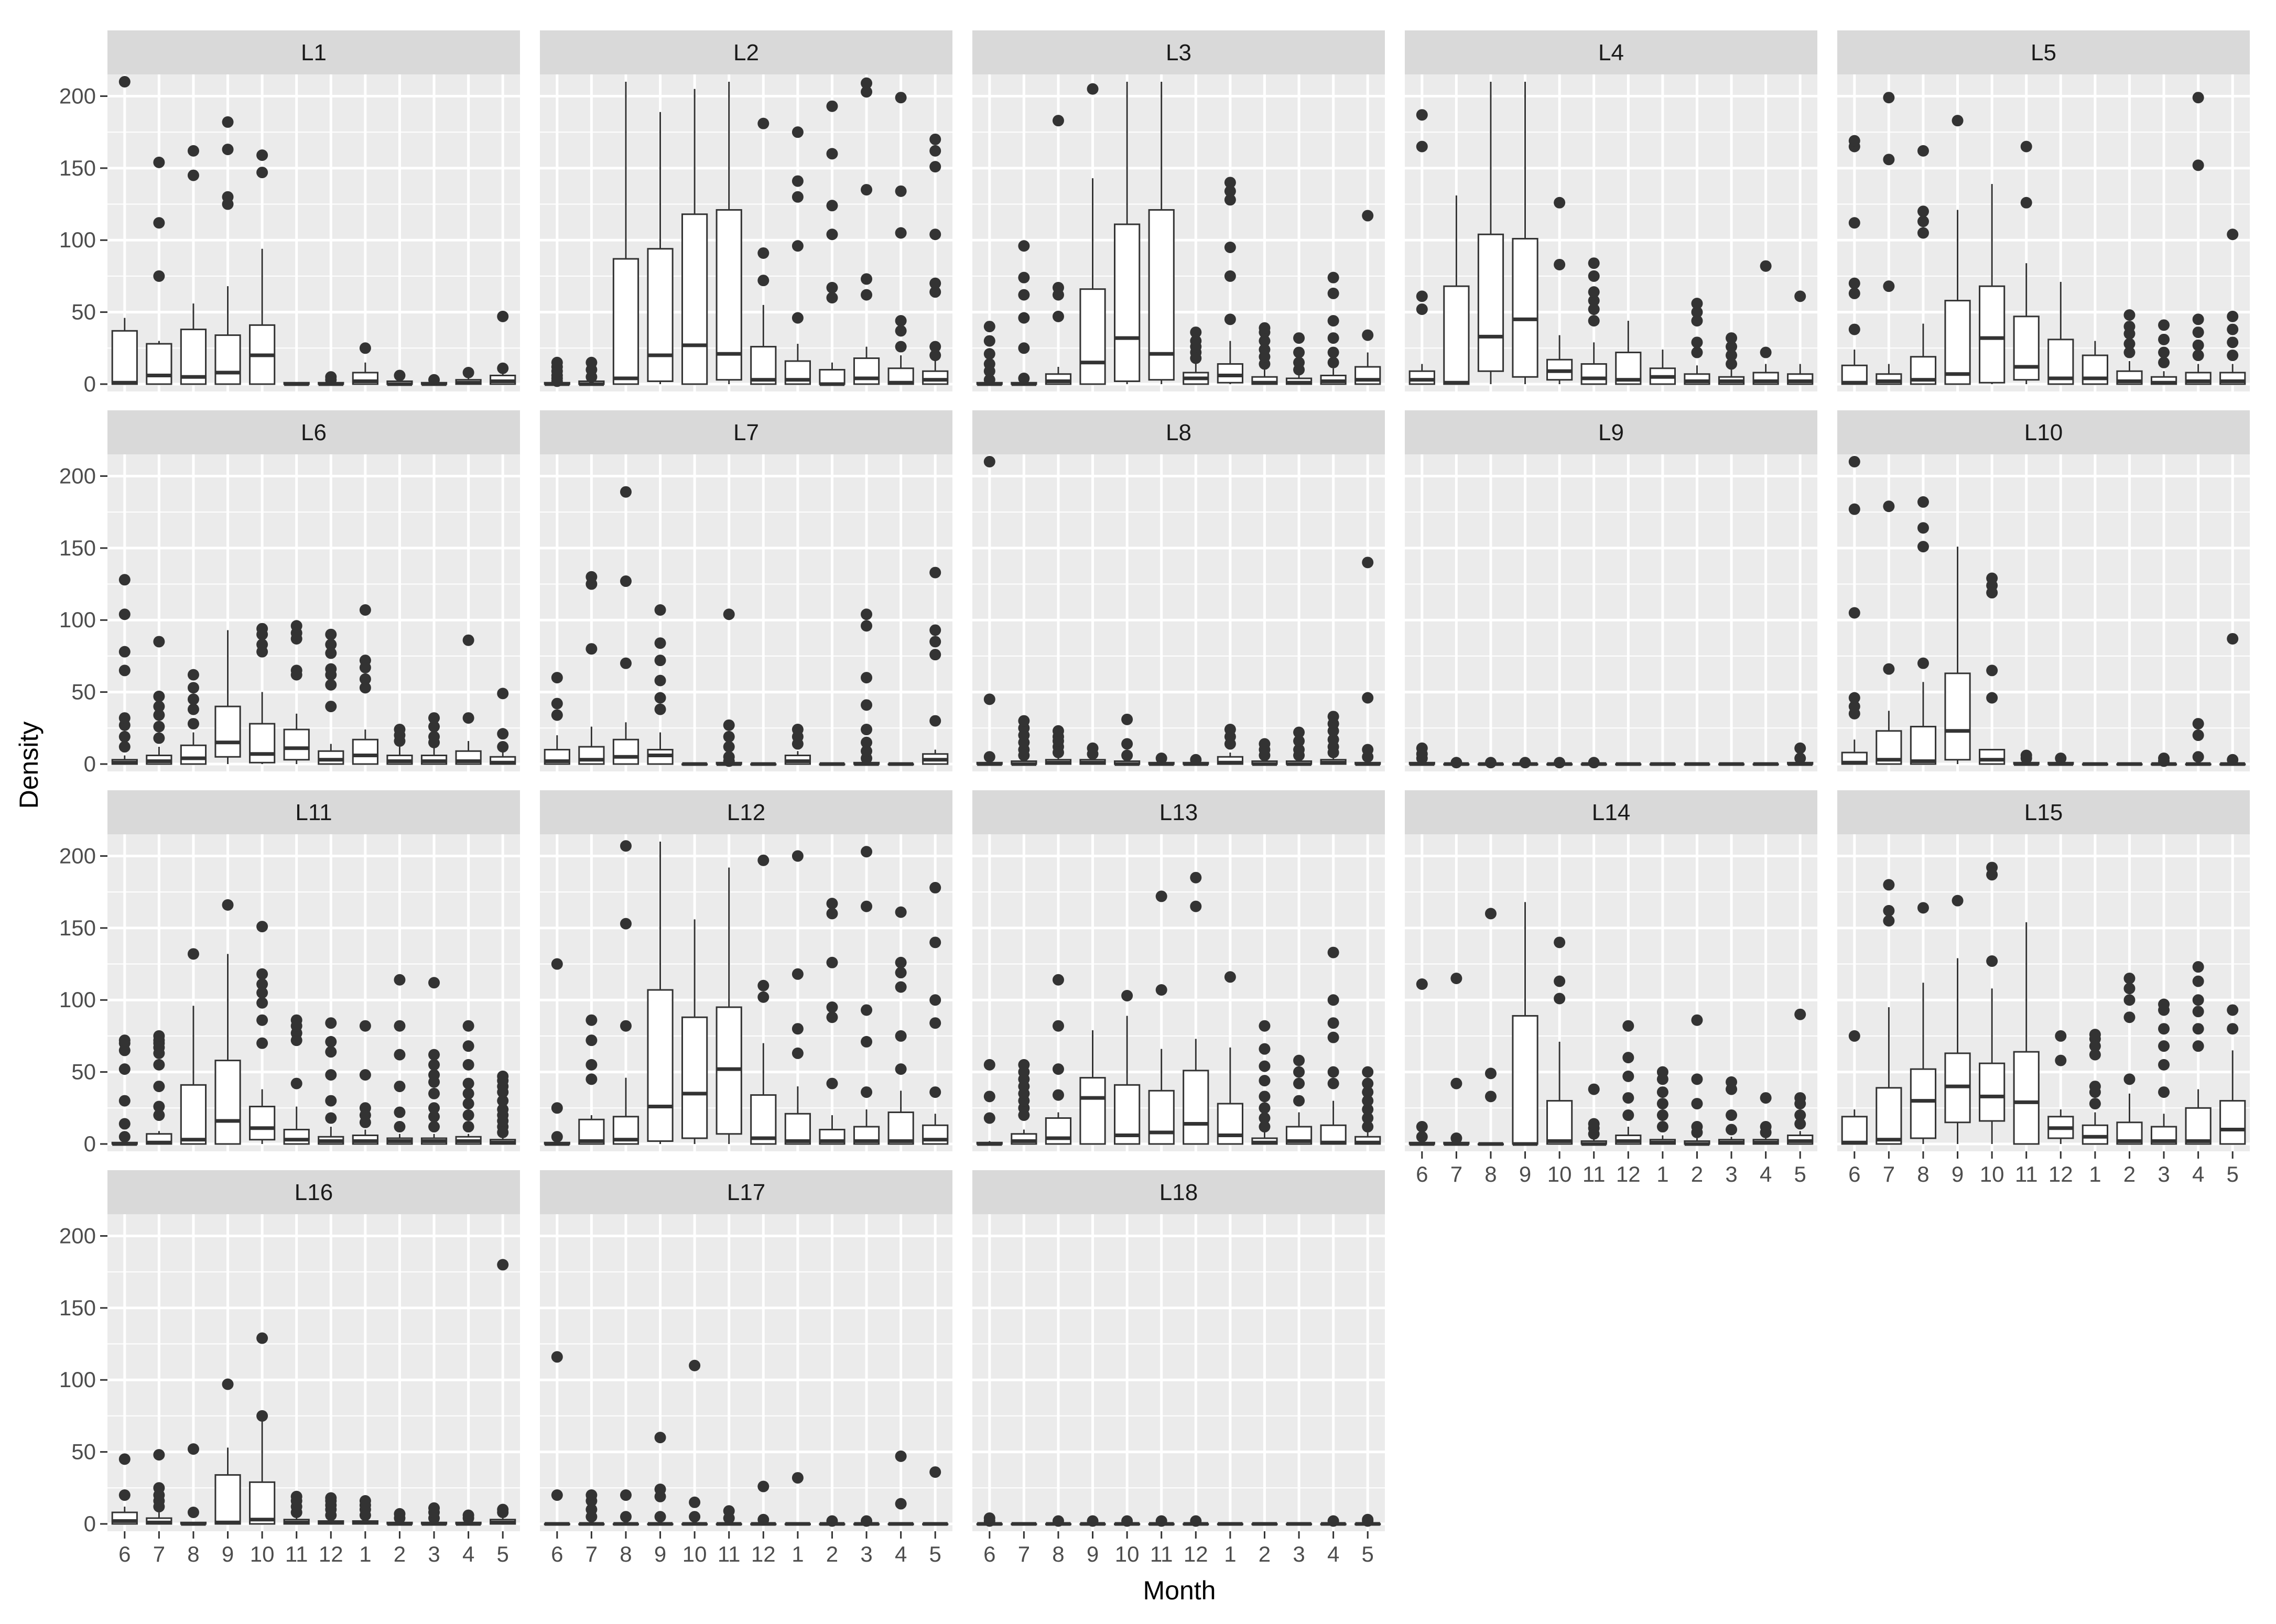 The height and width of the screenshot is (1624, 2276). What do you see at coordinates (78, 999) in the screenshot?
I see `y-tick-label: 100` at bounding box center [78, 999].